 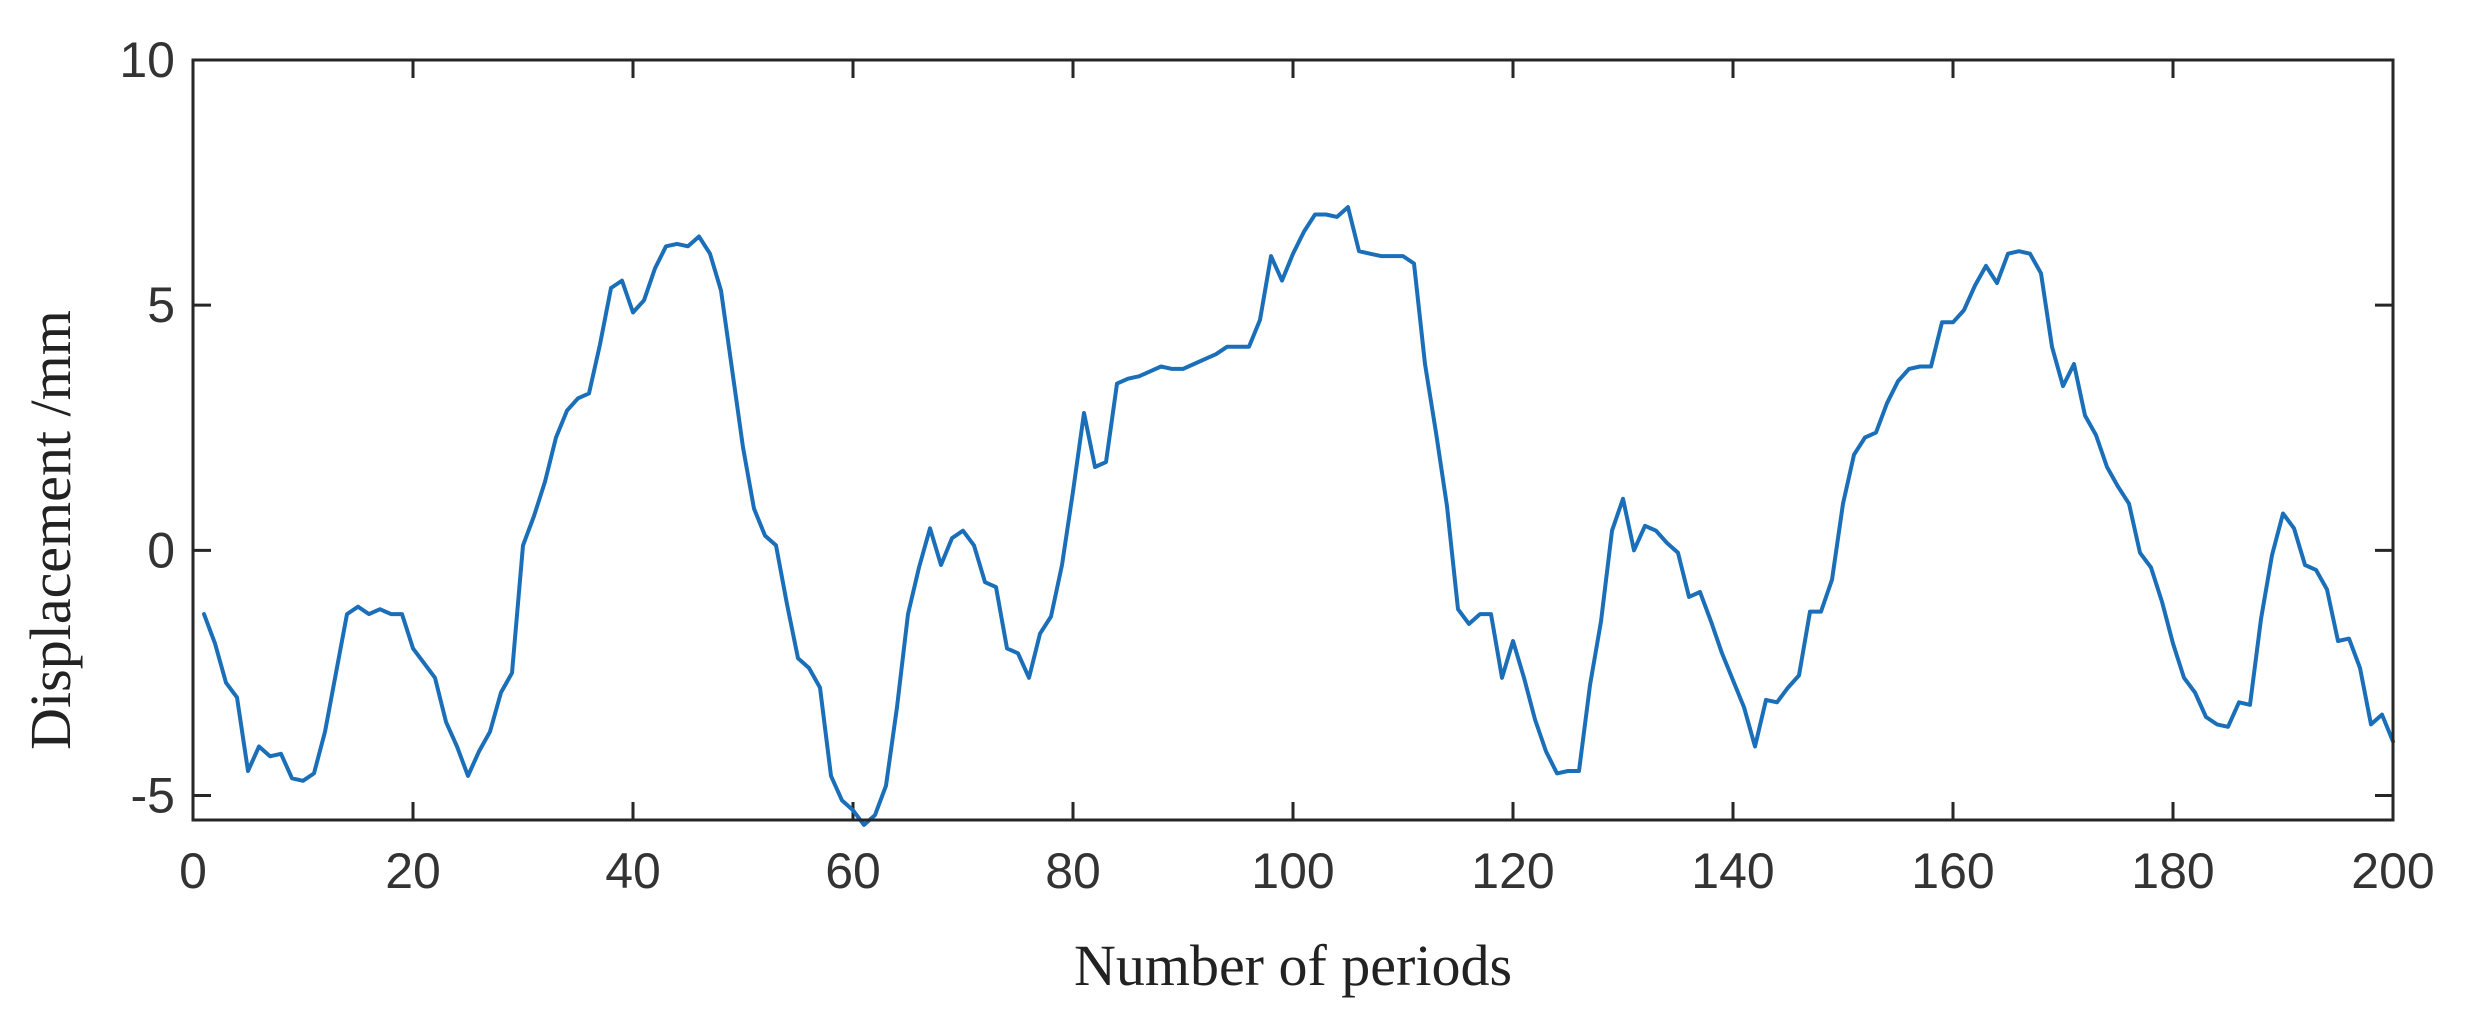 I want to click on y-tick-label: 0, so click(x=161, y=550).